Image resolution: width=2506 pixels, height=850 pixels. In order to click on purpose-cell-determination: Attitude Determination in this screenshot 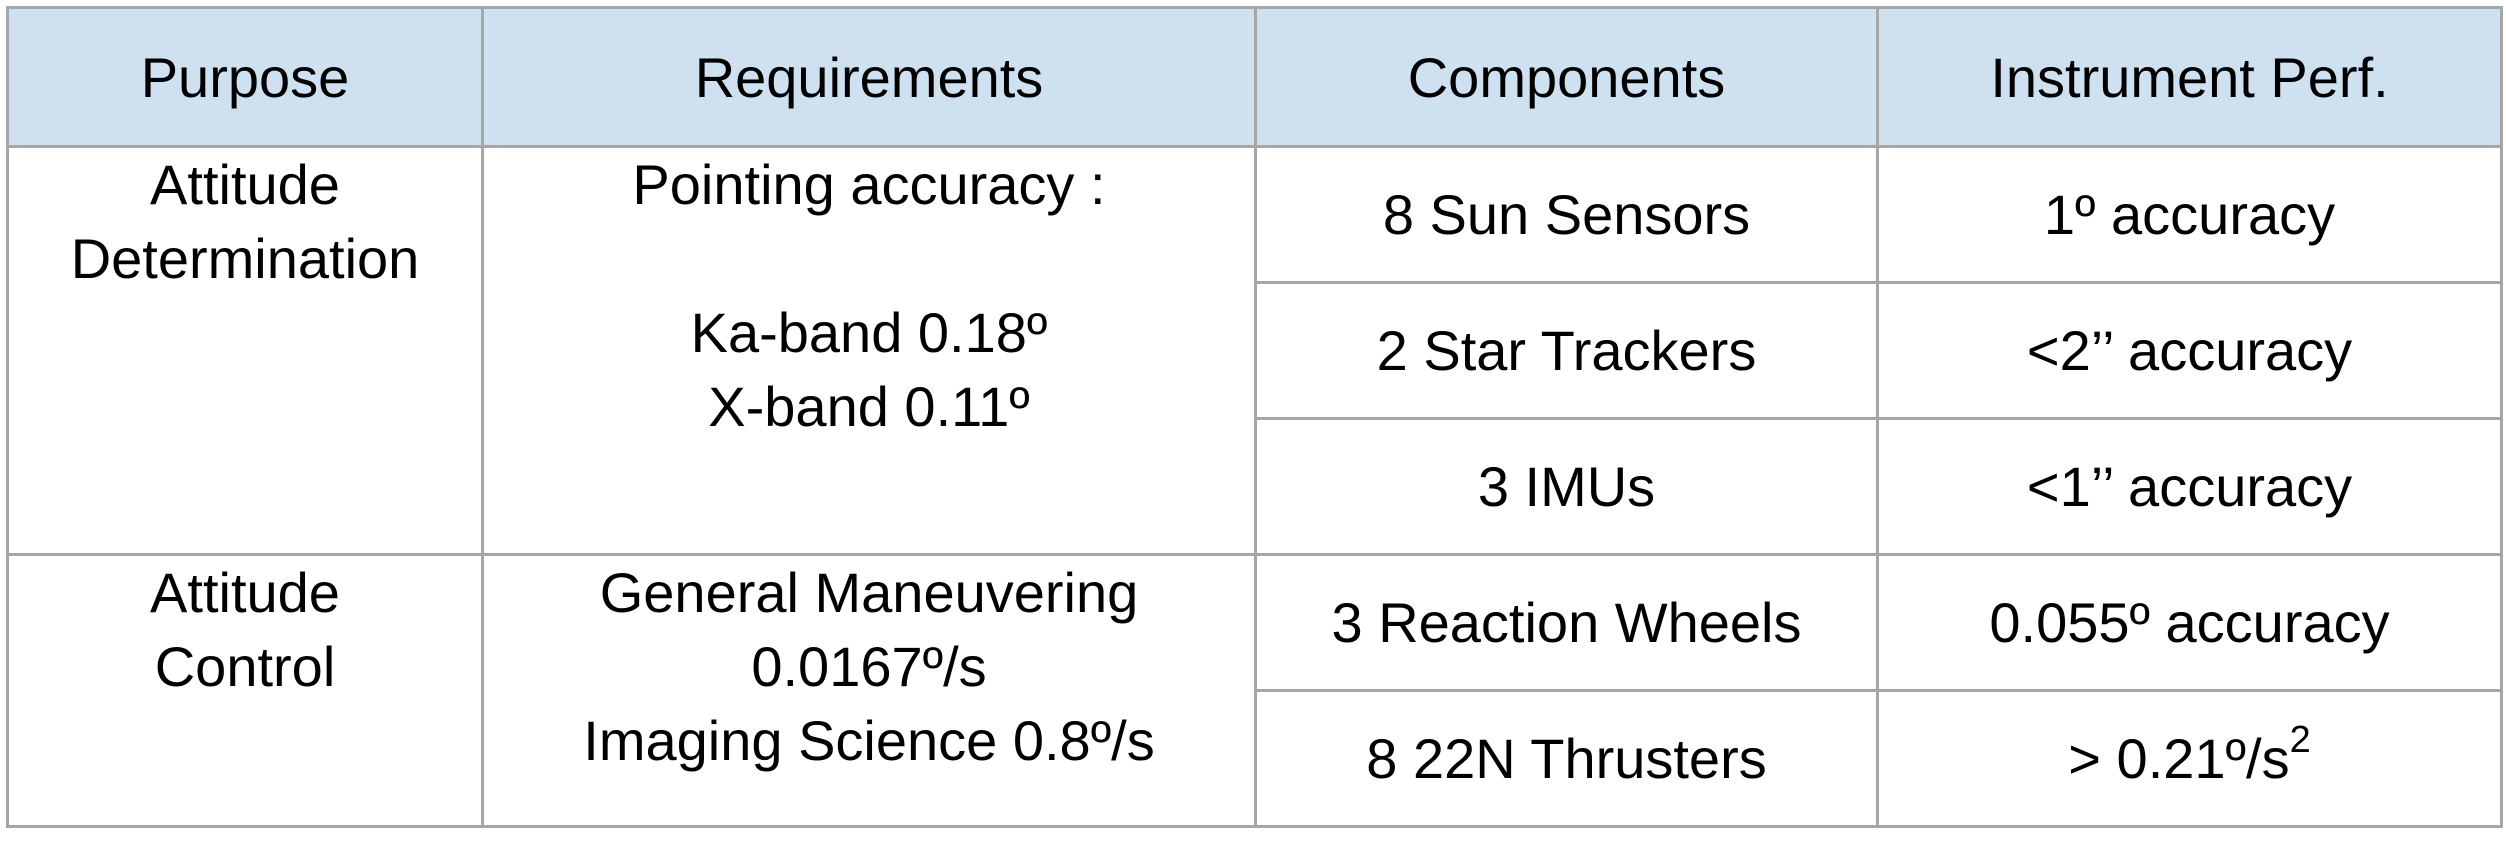, I will do `click(245, 350)`.